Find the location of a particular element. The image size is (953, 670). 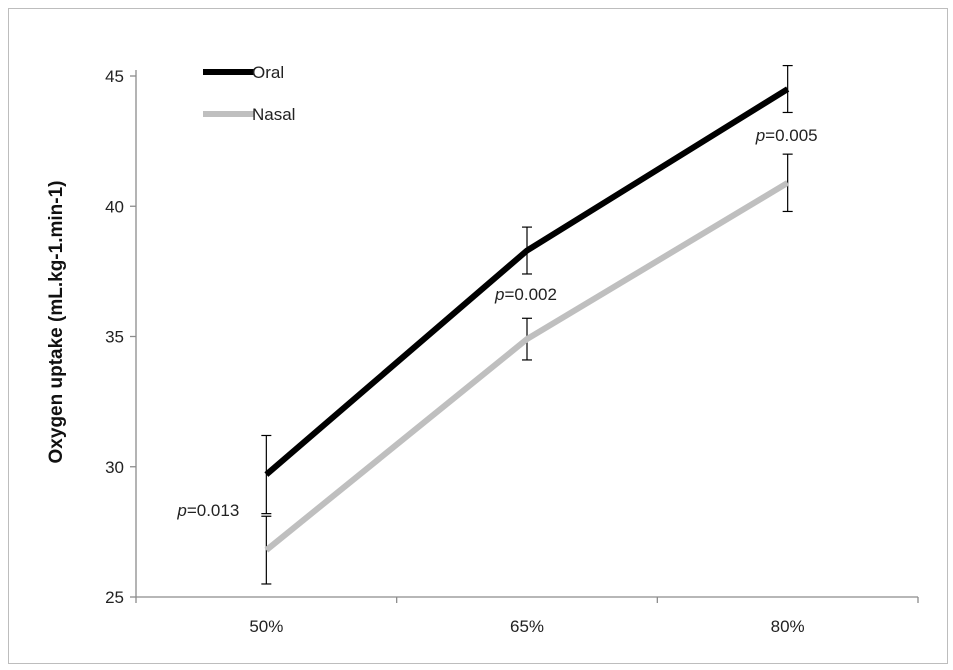

y-tick-label: 30 is located at coordinates (114, 467).